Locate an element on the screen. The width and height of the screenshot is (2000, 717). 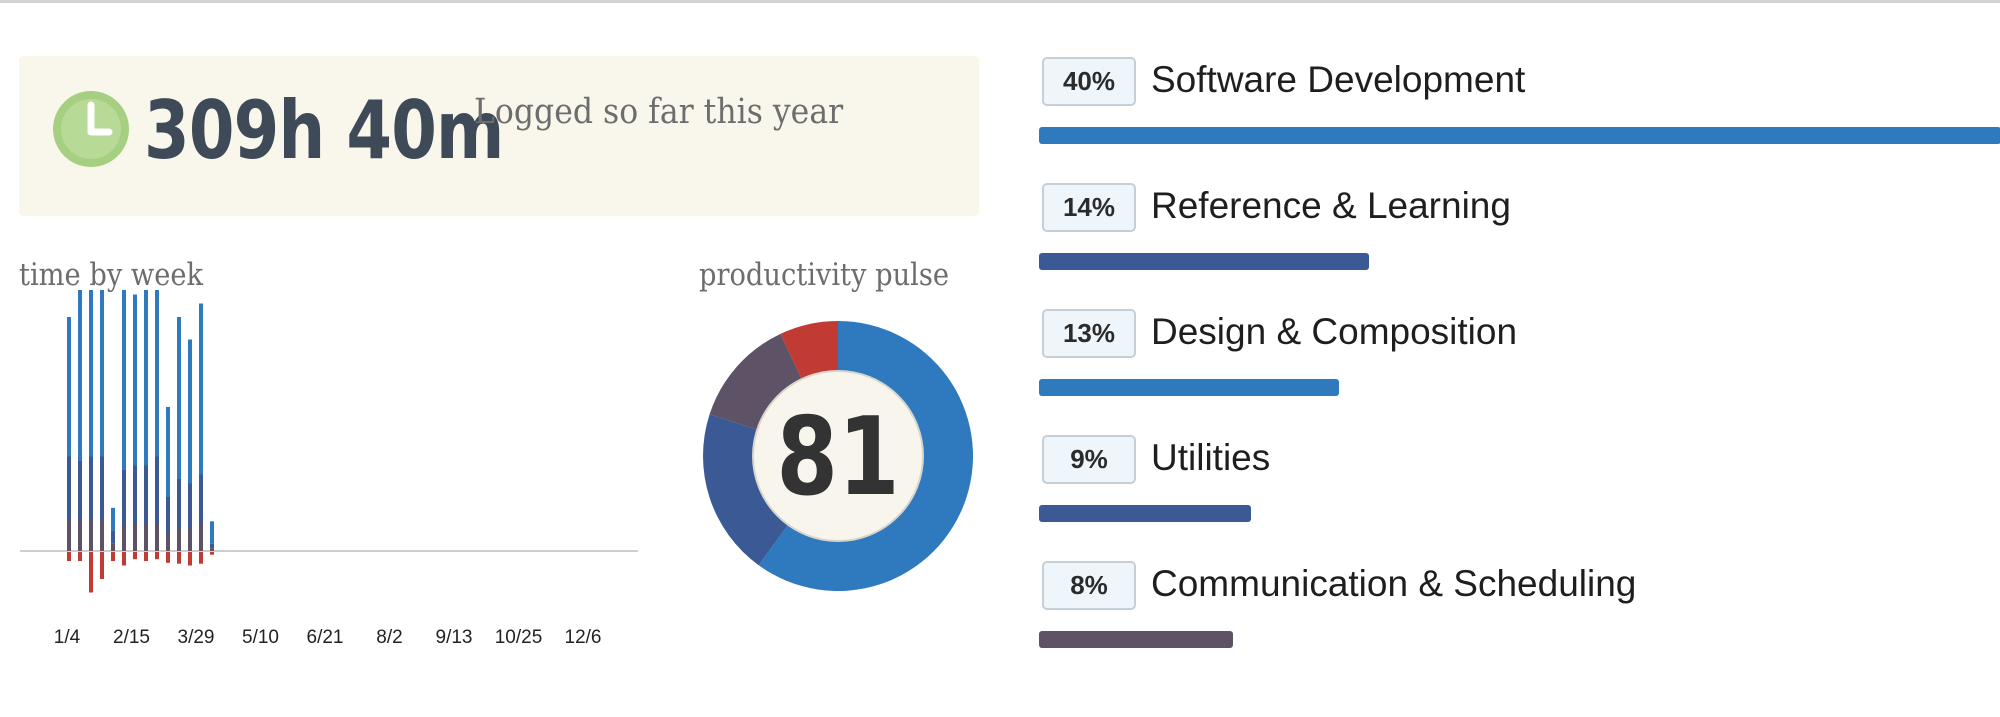
time-by-week-title: time by week is located at coordinates (111, 275).